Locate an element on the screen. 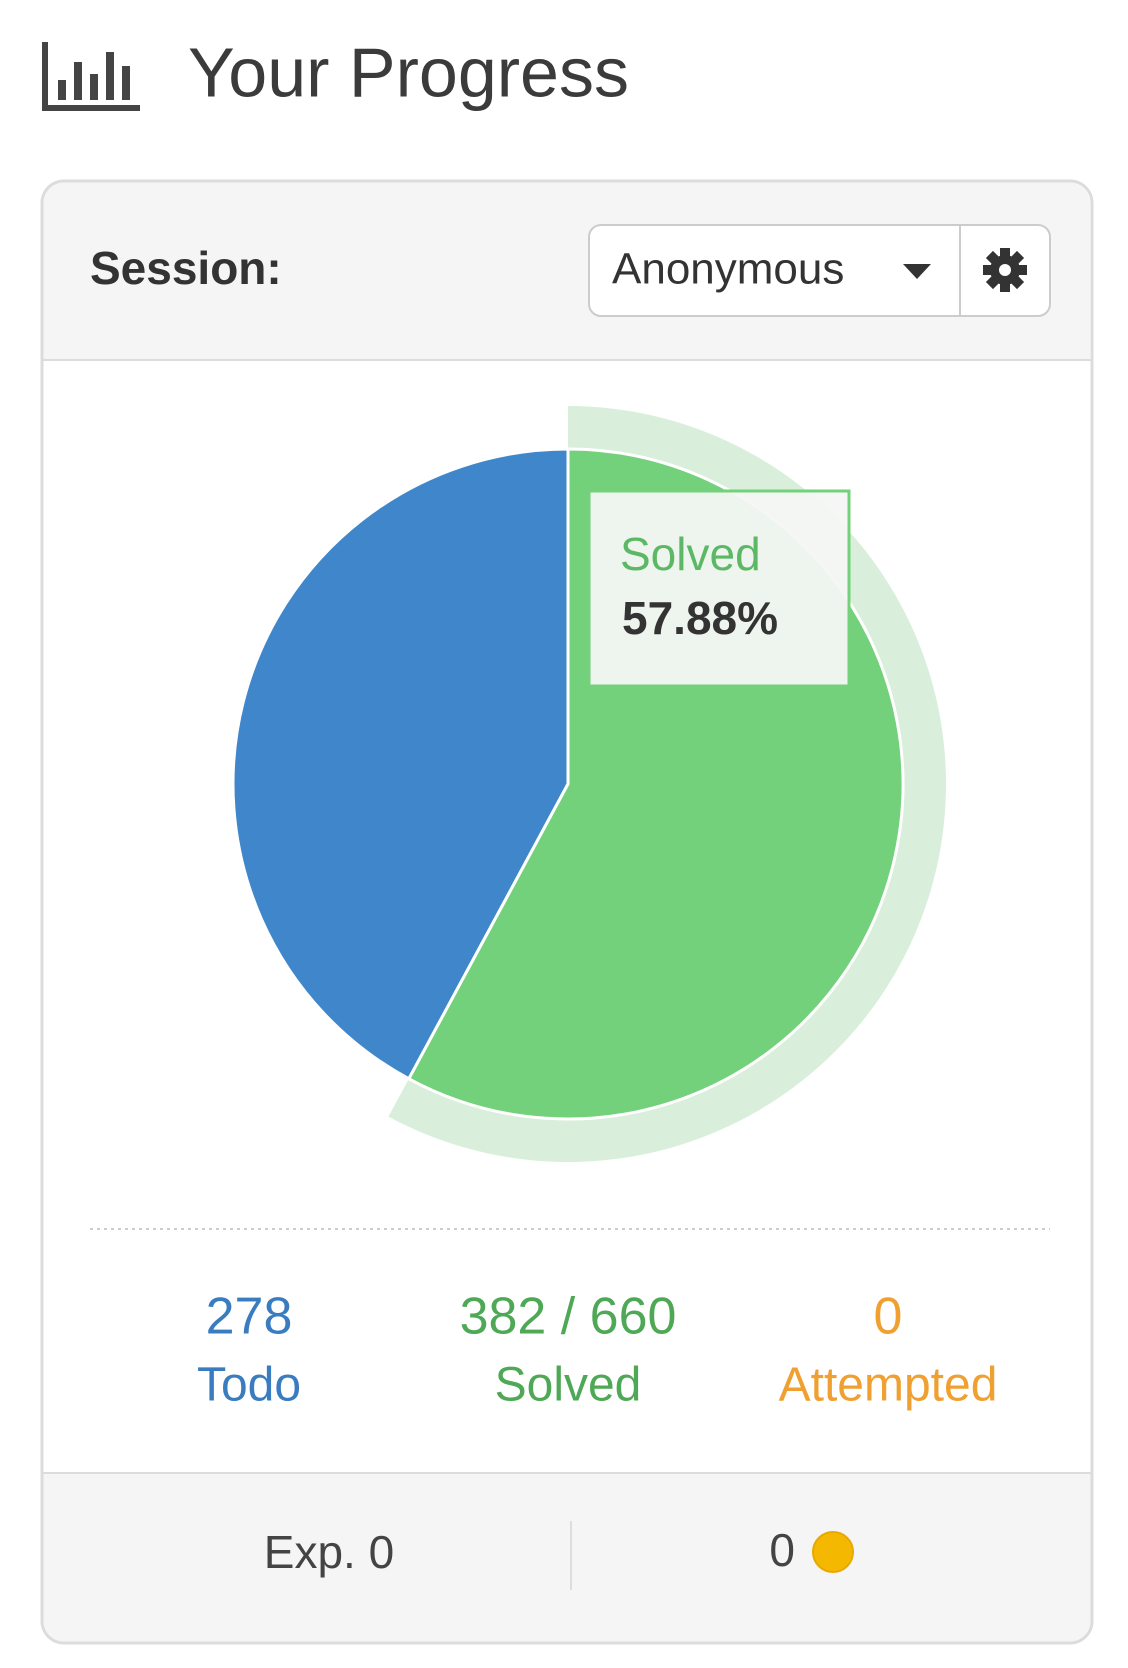 This screenshot has width=1128, height=1668. title-icon is located at coordinates (91, 76).